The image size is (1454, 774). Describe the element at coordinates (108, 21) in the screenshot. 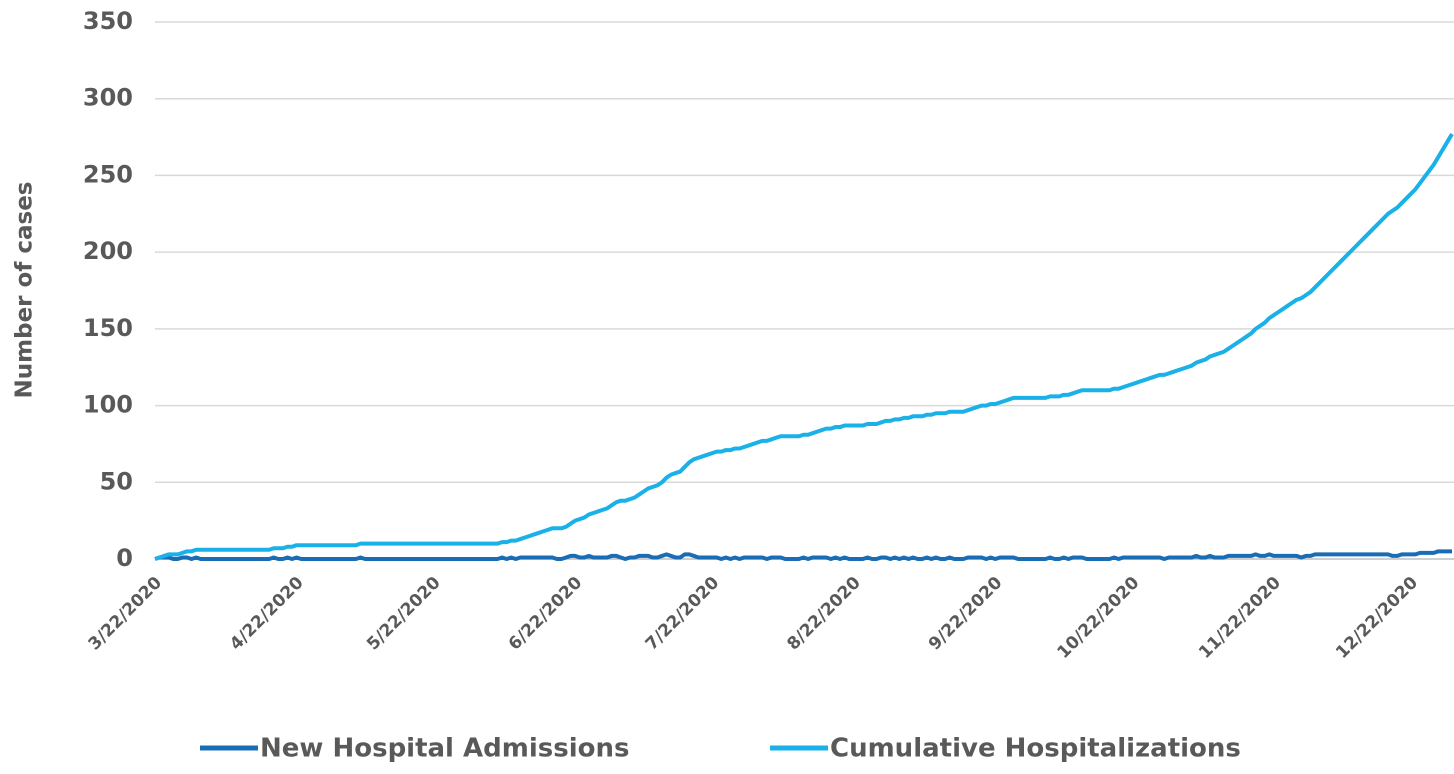

I see `y-tick-label: 350` at that location.